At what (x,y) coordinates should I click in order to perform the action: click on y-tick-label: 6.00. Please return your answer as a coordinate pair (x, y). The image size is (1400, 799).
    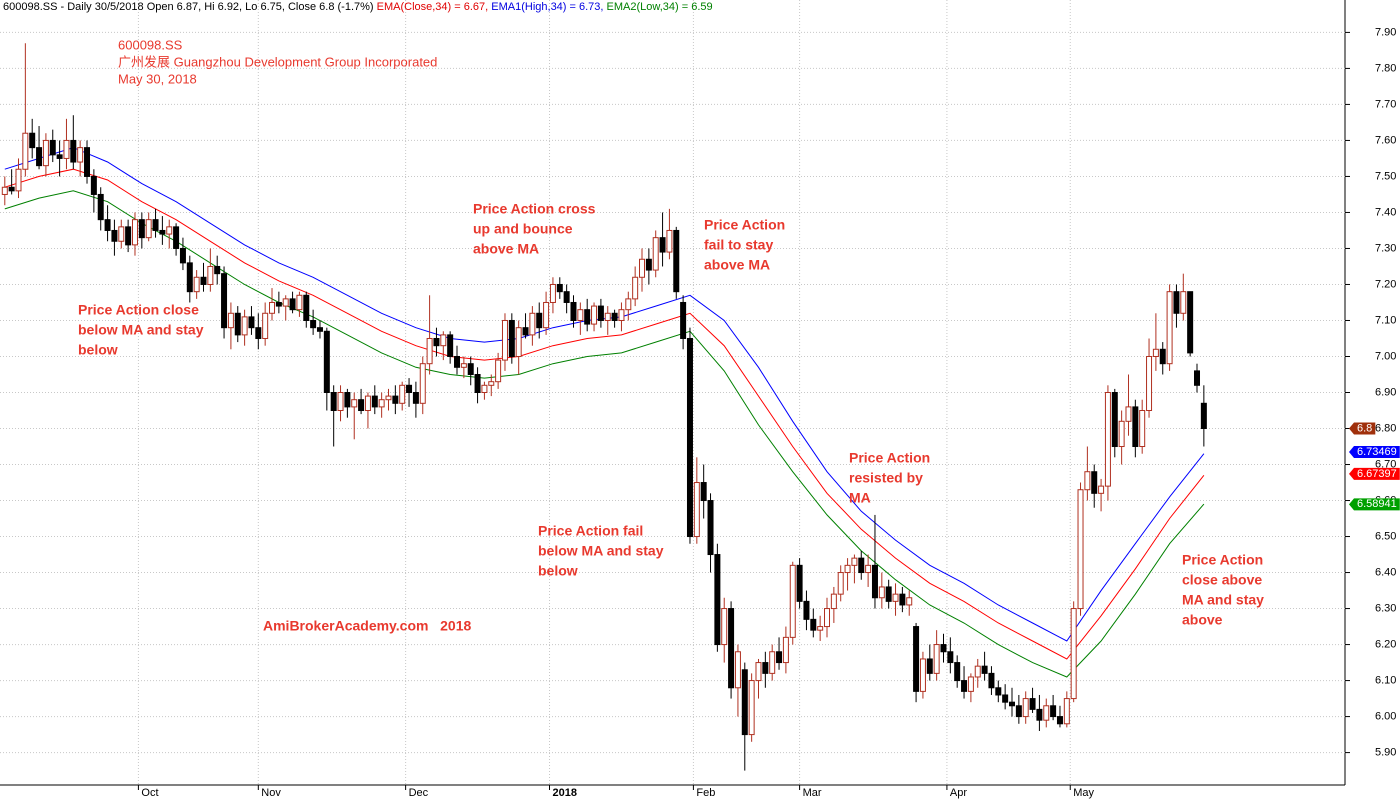
    Looking at the image, I should click on (1385, 716).